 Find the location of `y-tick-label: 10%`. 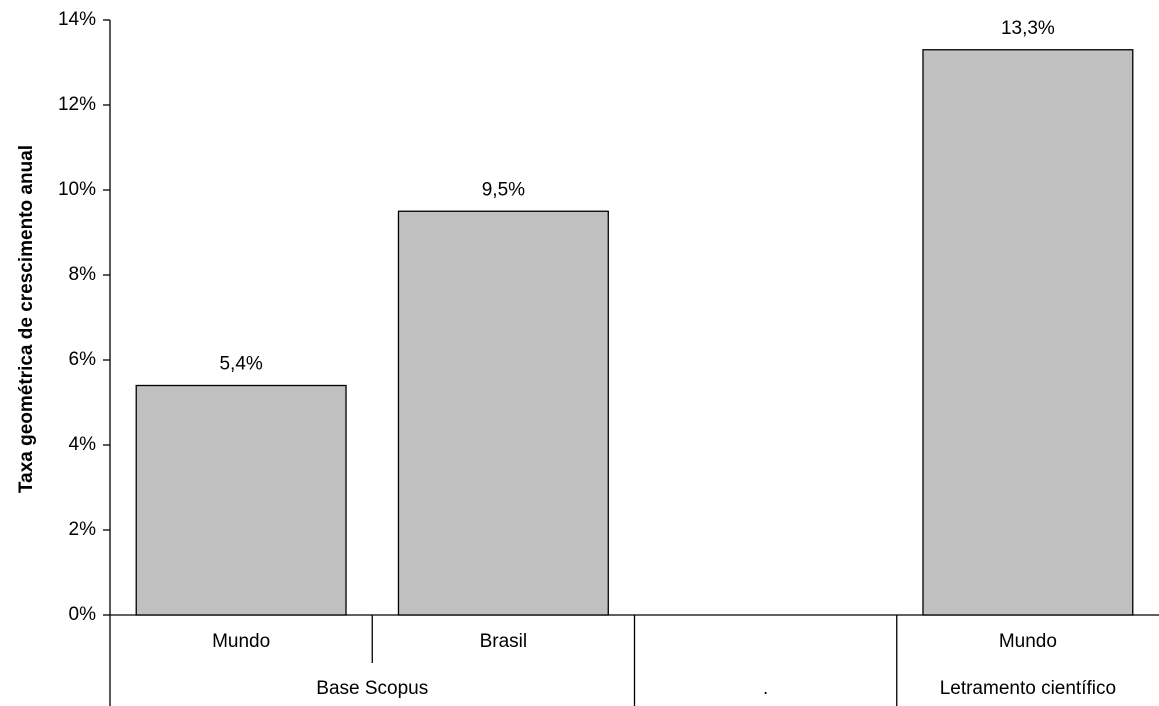

y-tick-label: 10% is located at coordinates (77, 189).